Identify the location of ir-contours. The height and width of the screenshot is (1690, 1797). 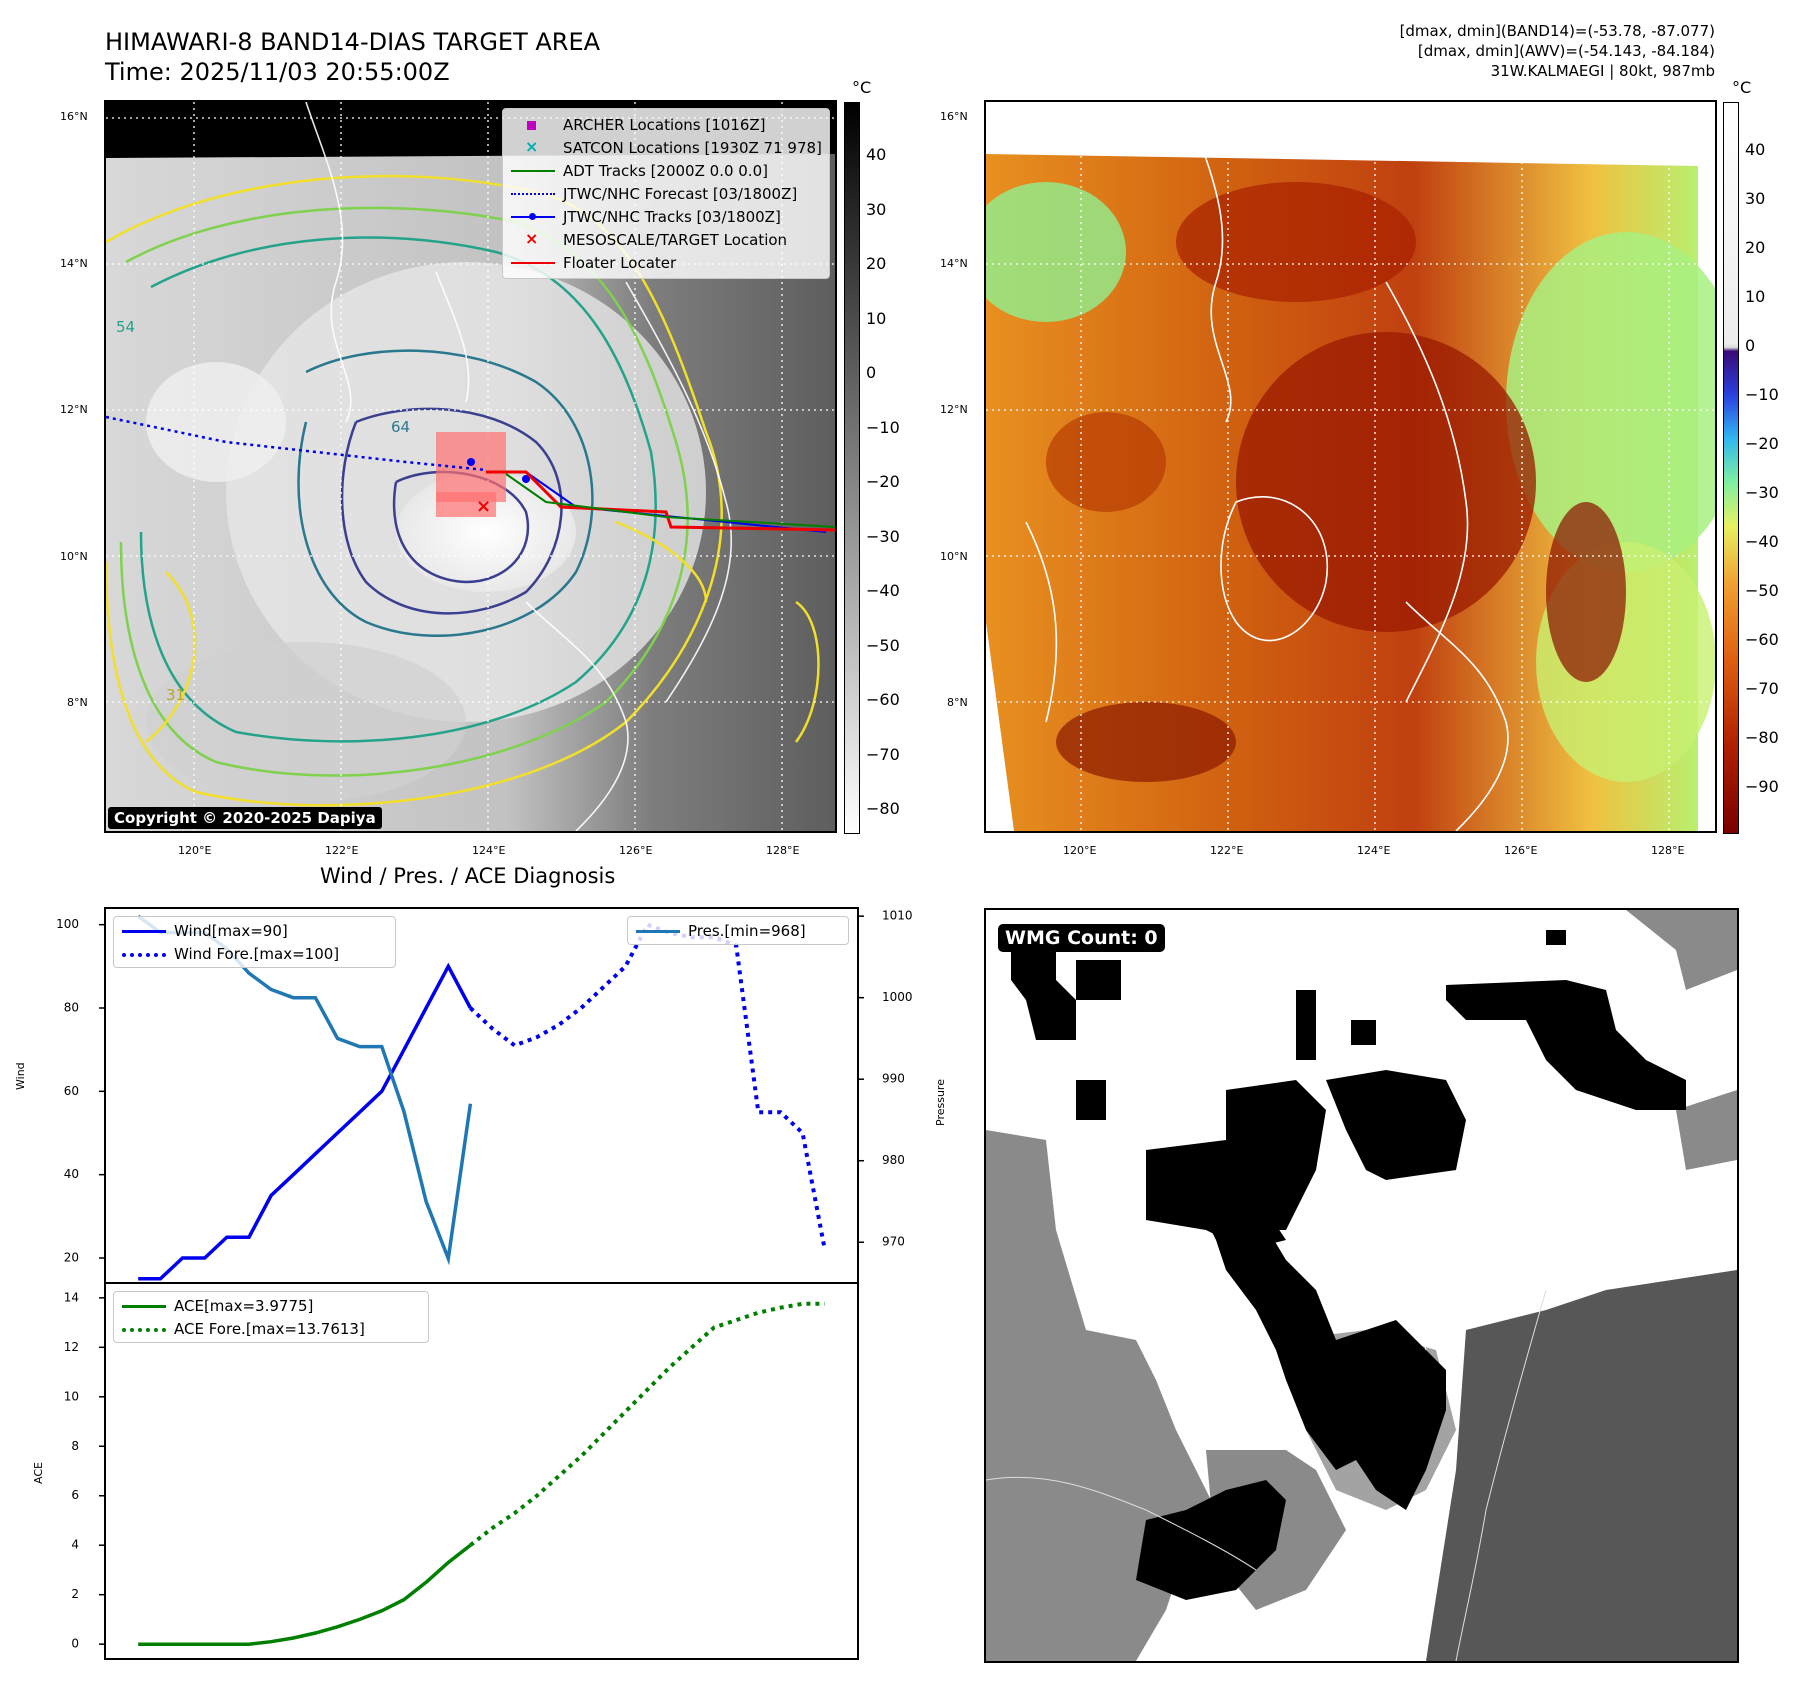
(463, 490).